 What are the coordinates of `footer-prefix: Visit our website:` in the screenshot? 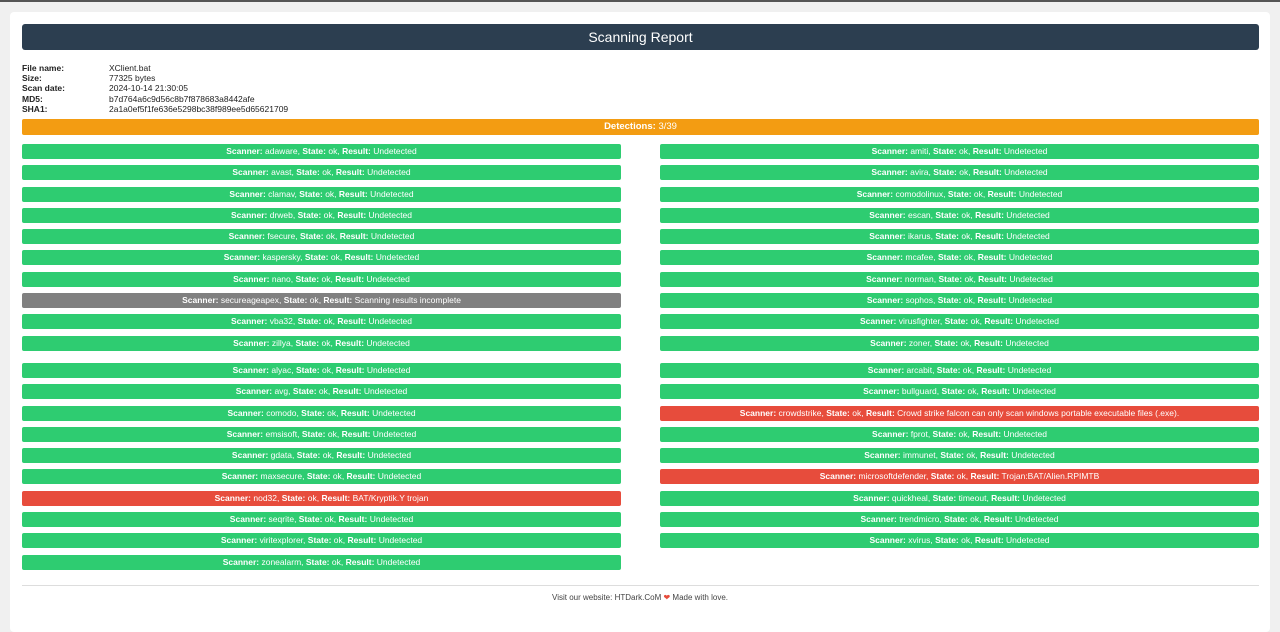 It's located at (582, 597).